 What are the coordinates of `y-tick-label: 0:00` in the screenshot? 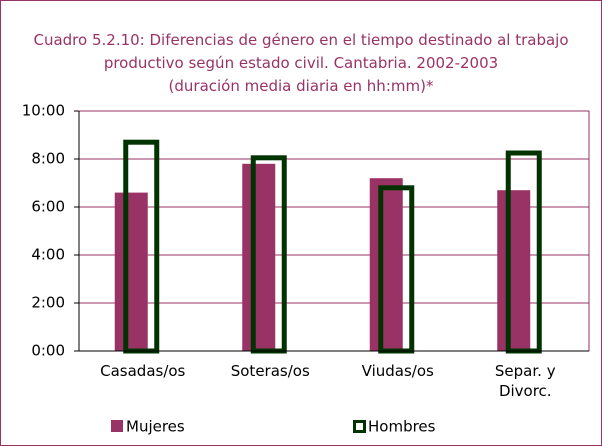 It's located at (48, 351).